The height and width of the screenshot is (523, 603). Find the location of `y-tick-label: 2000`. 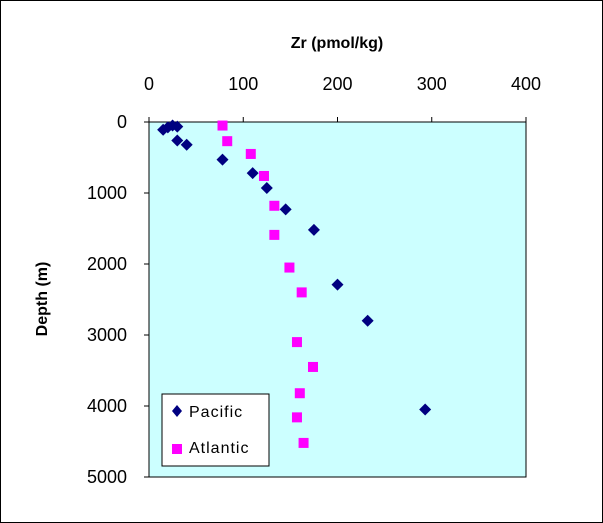

y-tick-label: 2000 is located at coordinates (107, 264).